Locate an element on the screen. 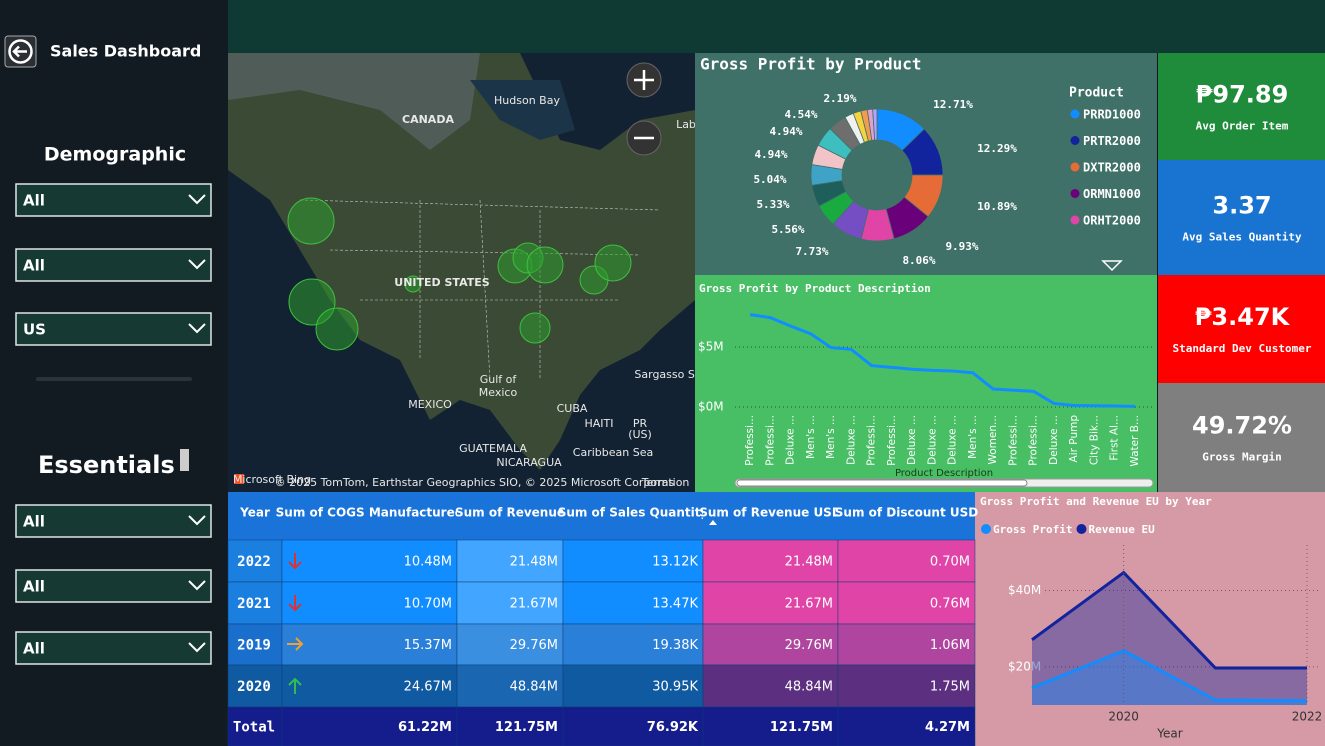 This screenshot has width=1325, height=746. donut-label: 2.19% is located at coordinates (839, 98).